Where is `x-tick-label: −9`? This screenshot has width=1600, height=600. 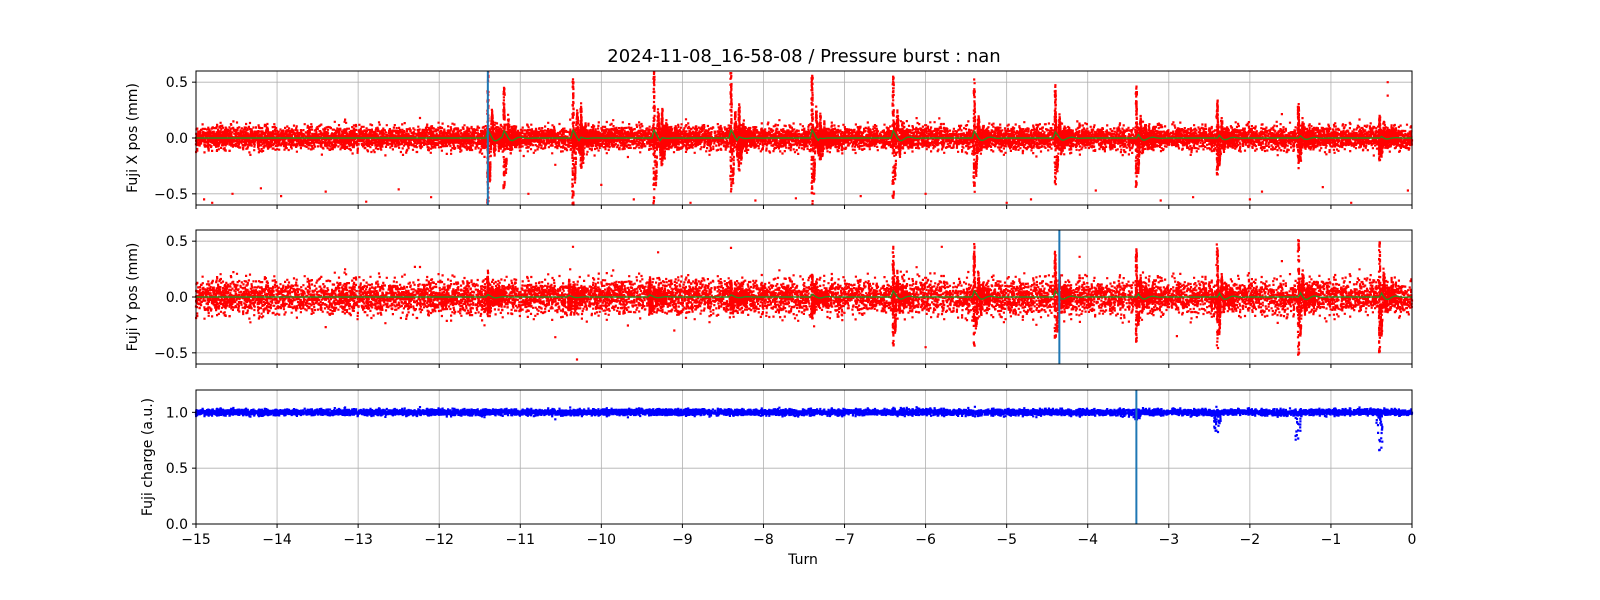 x-tick-label: −9 is located at coordinates (682, 540).